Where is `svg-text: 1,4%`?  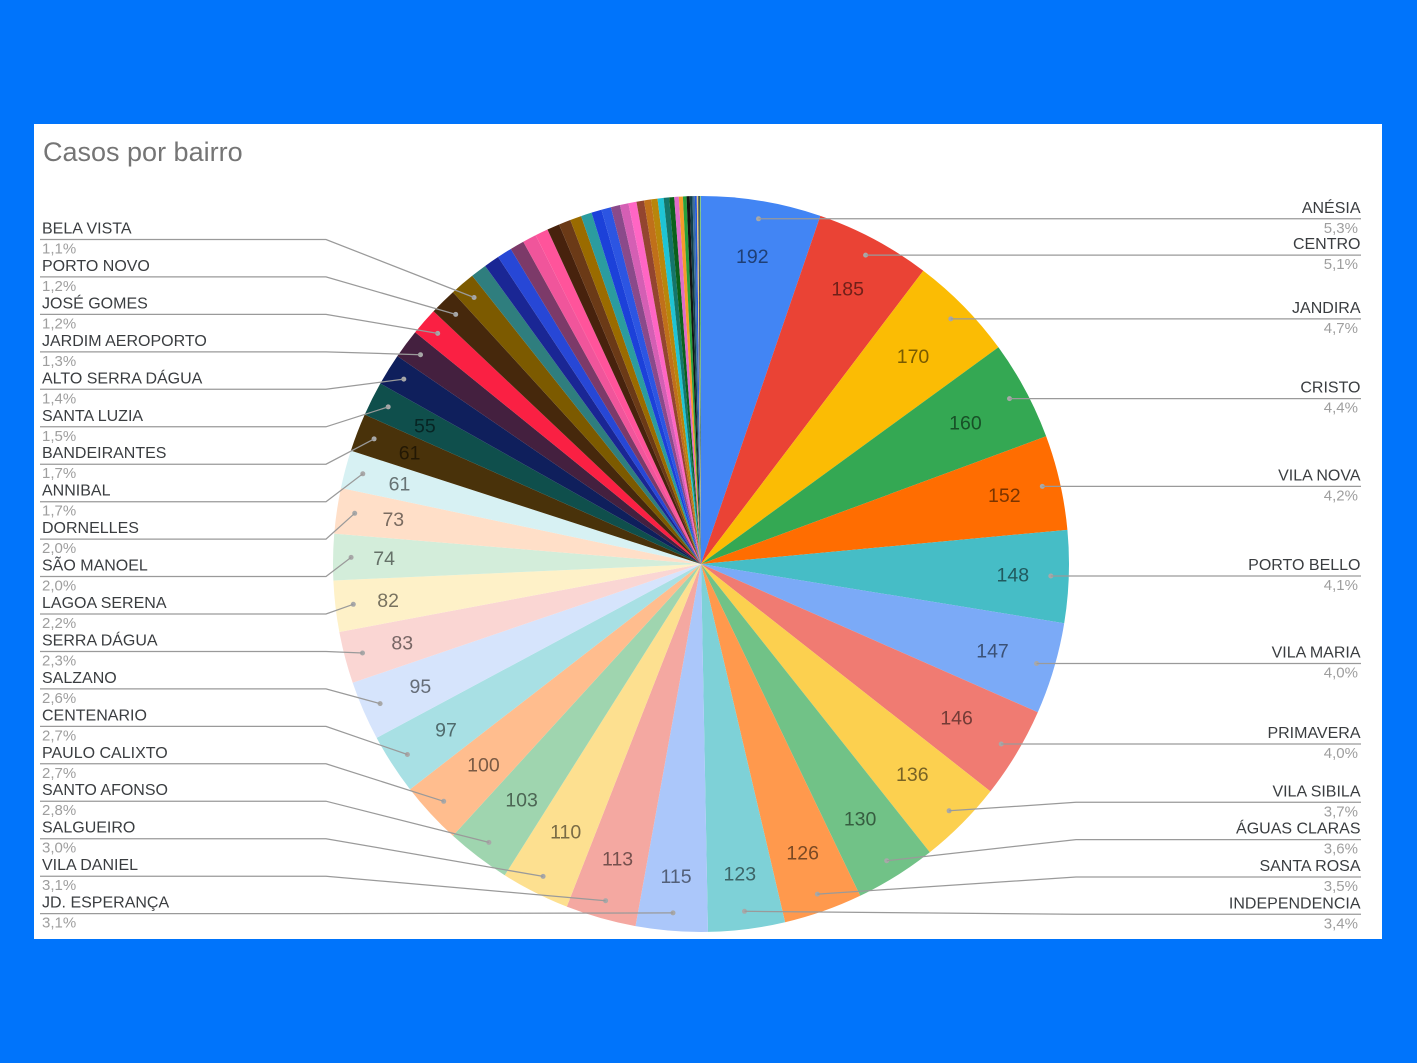
svg-text: 1,4% is located at coordinates (59, 398).